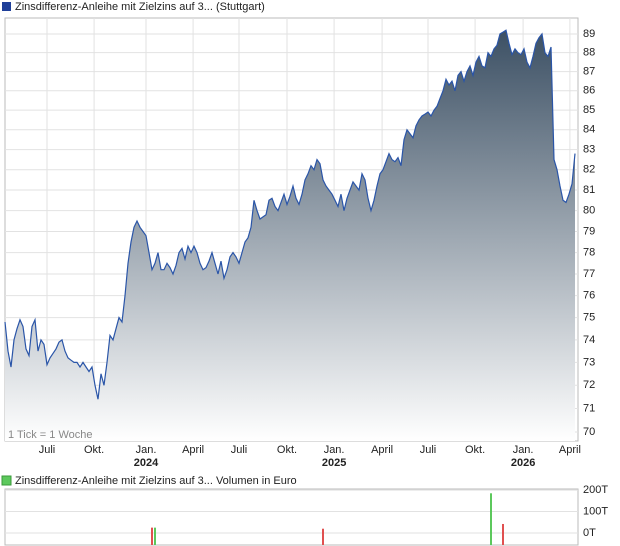  Describe the element at coordinates (146, 463) in the screenshot. I see `x-year-label: 2024` at that location.